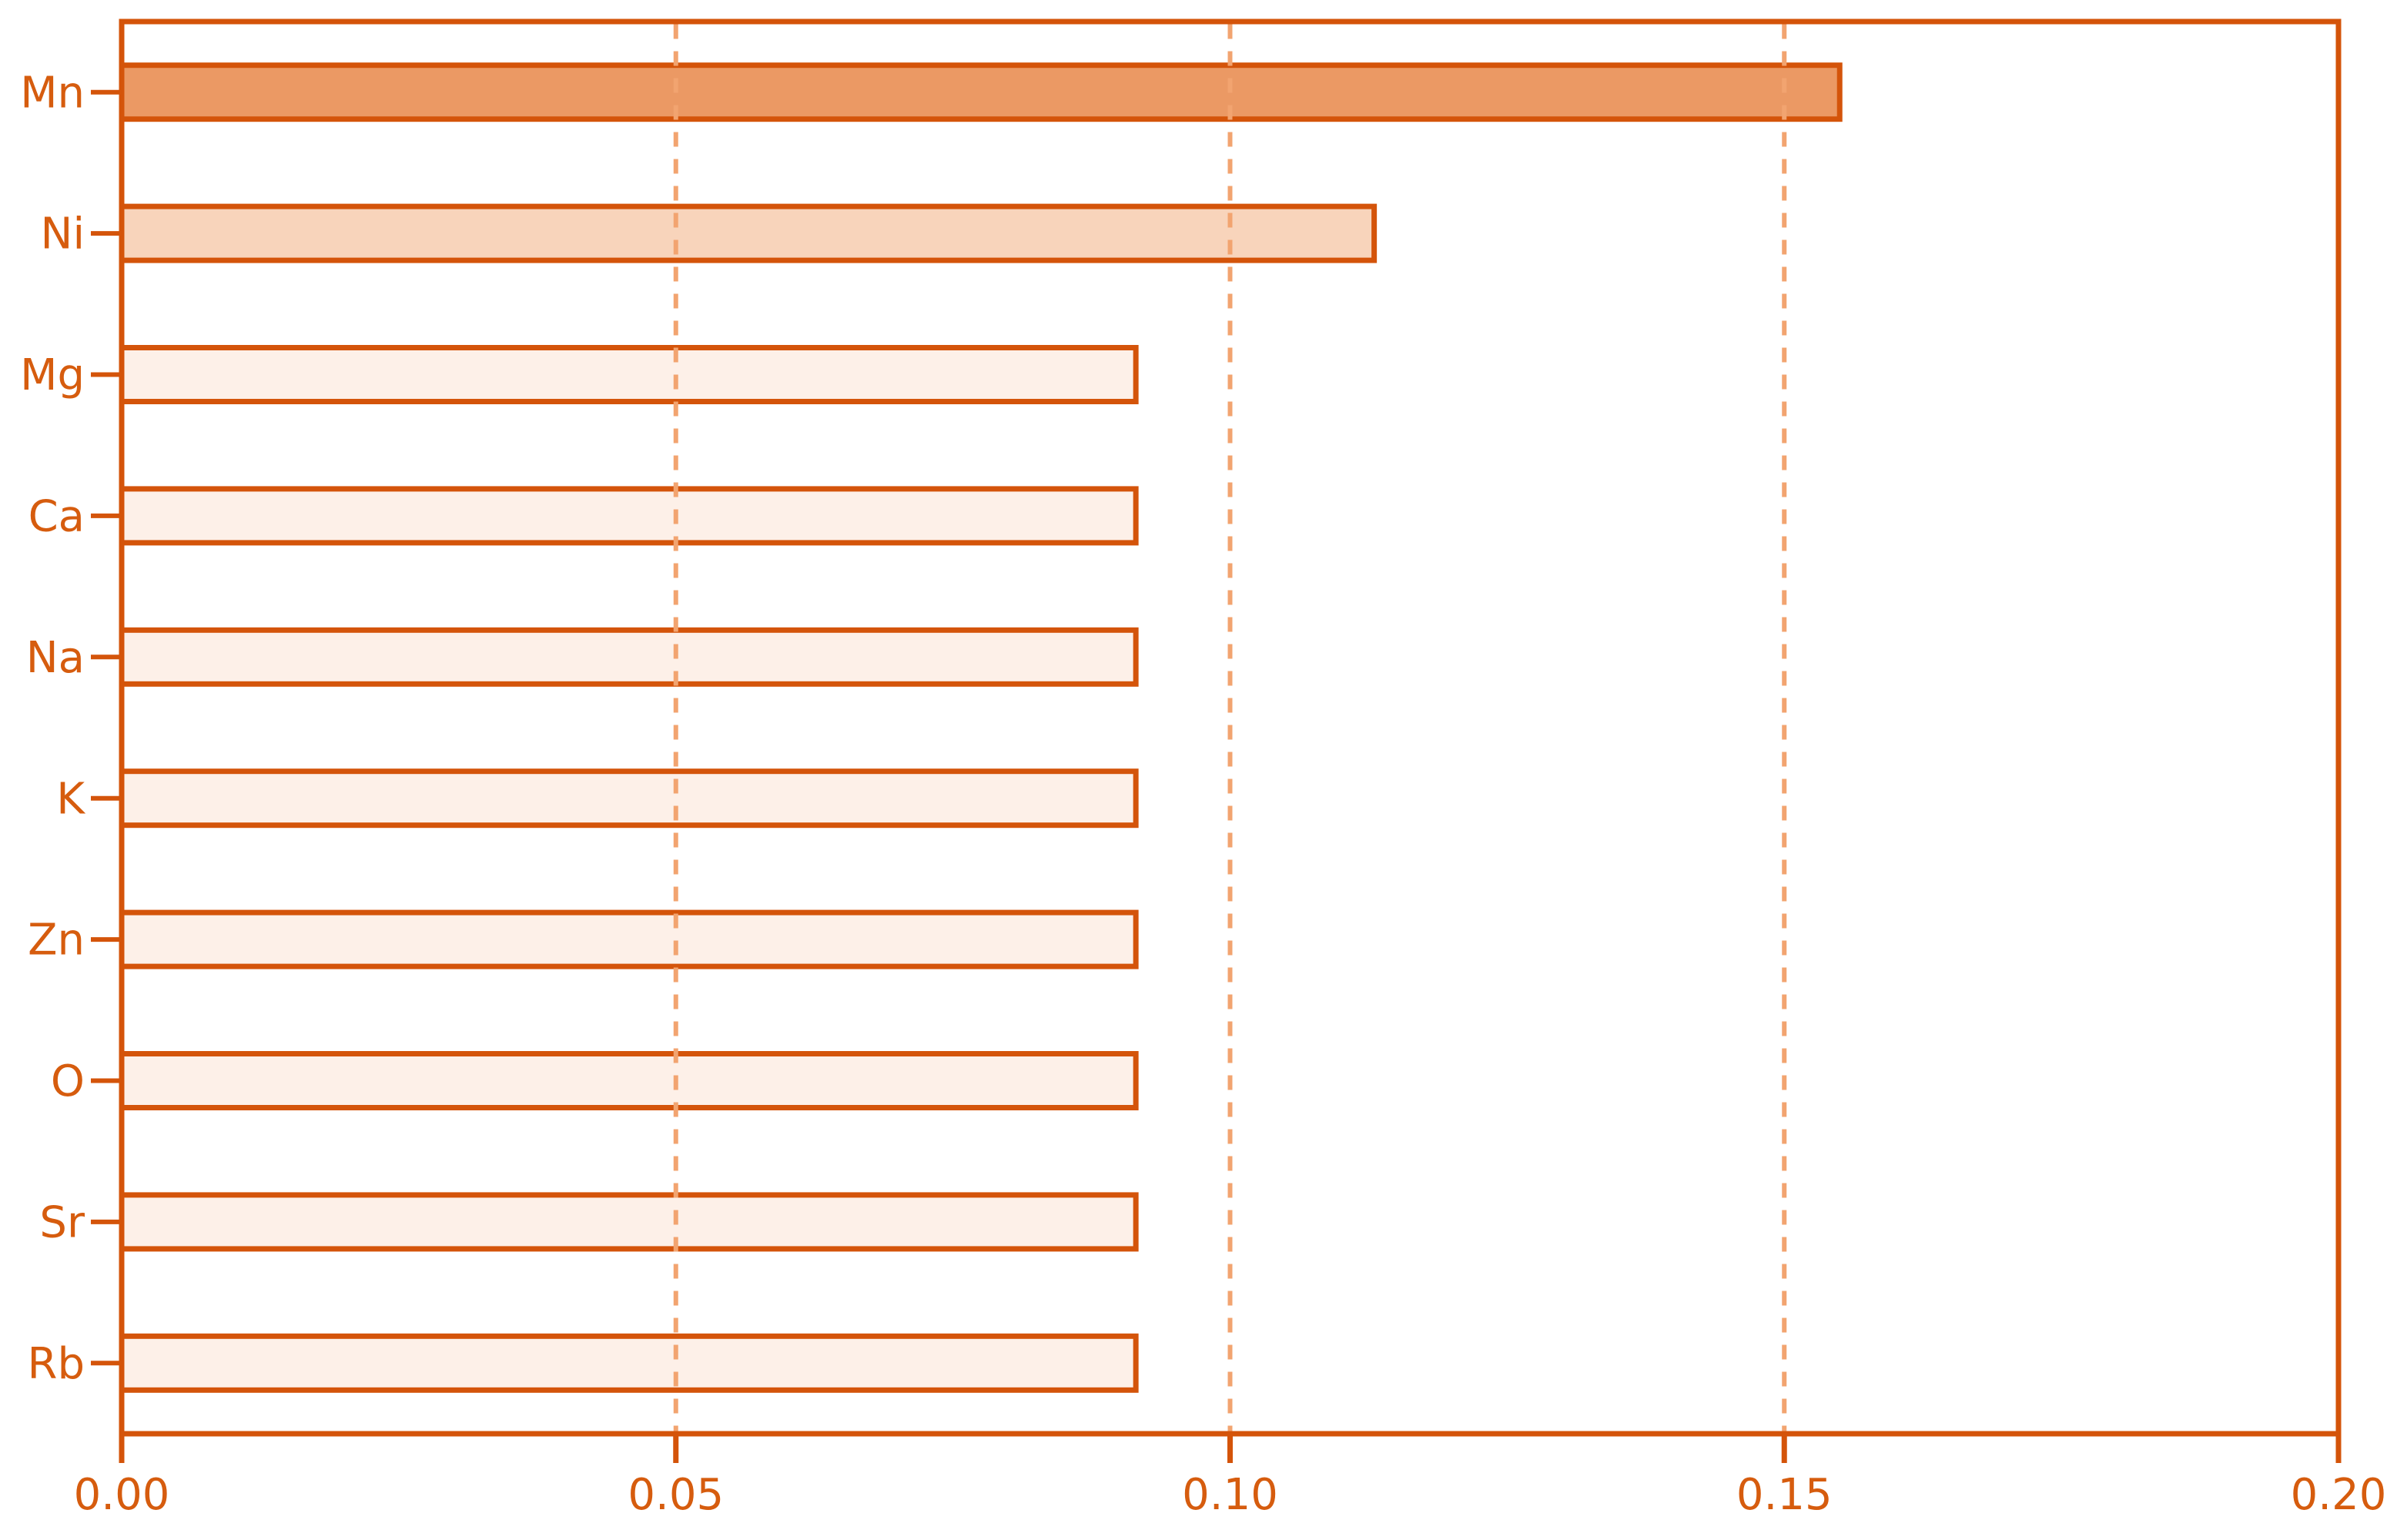  What do you see at coordinates (629, 657) in the screenshot?
I see `bar-na` at bounding box center [629, 657].